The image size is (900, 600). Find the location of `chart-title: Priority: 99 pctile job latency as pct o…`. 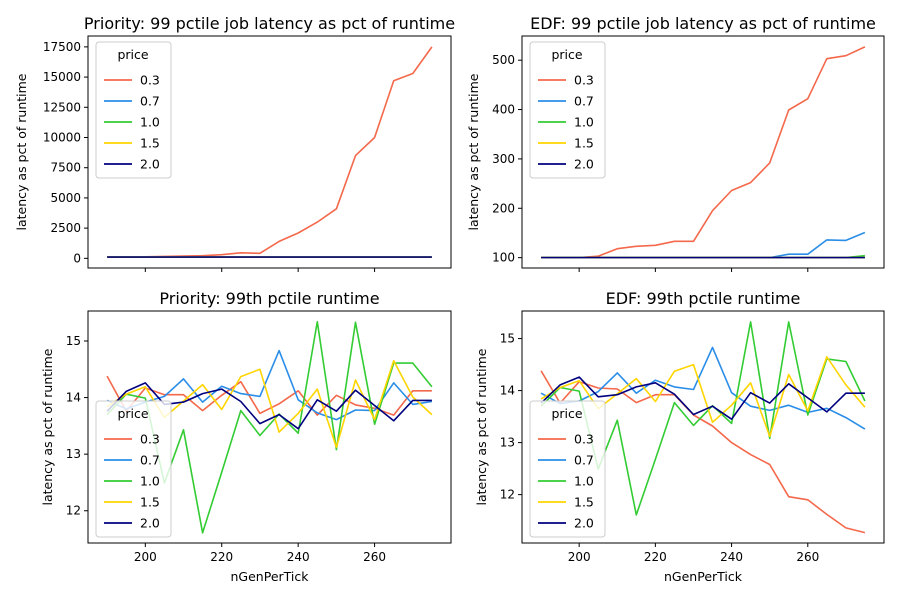

chart-title: Priority: 99 pctile job latency as pct o… is located at coordinates (269, 23).